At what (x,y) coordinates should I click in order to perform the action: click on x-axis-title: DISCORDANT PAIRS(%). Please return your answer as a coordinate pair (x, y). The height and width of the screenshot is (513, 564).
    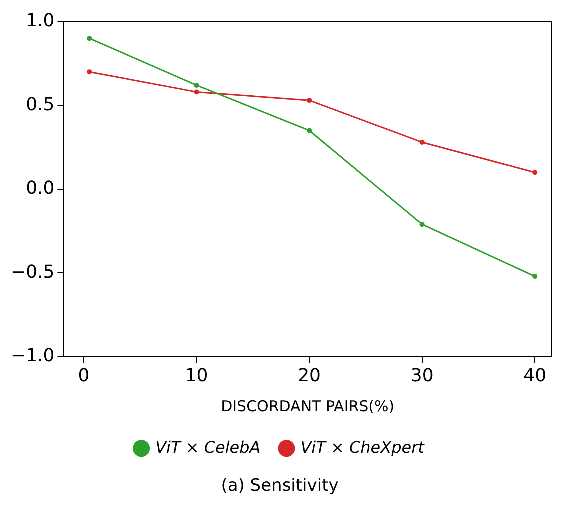
    Looking at the image, I should click on (308, 406).